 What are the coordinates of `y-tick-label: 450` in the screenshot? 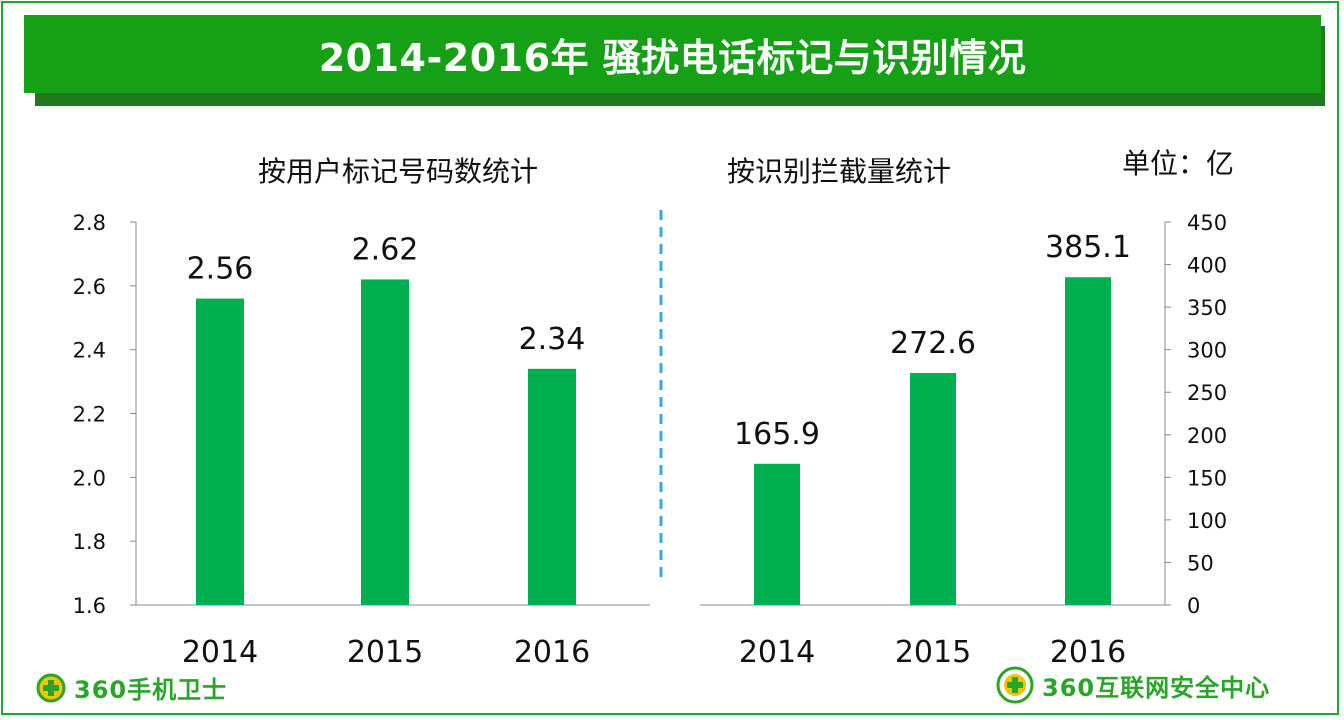 It's located at (1207, 223).